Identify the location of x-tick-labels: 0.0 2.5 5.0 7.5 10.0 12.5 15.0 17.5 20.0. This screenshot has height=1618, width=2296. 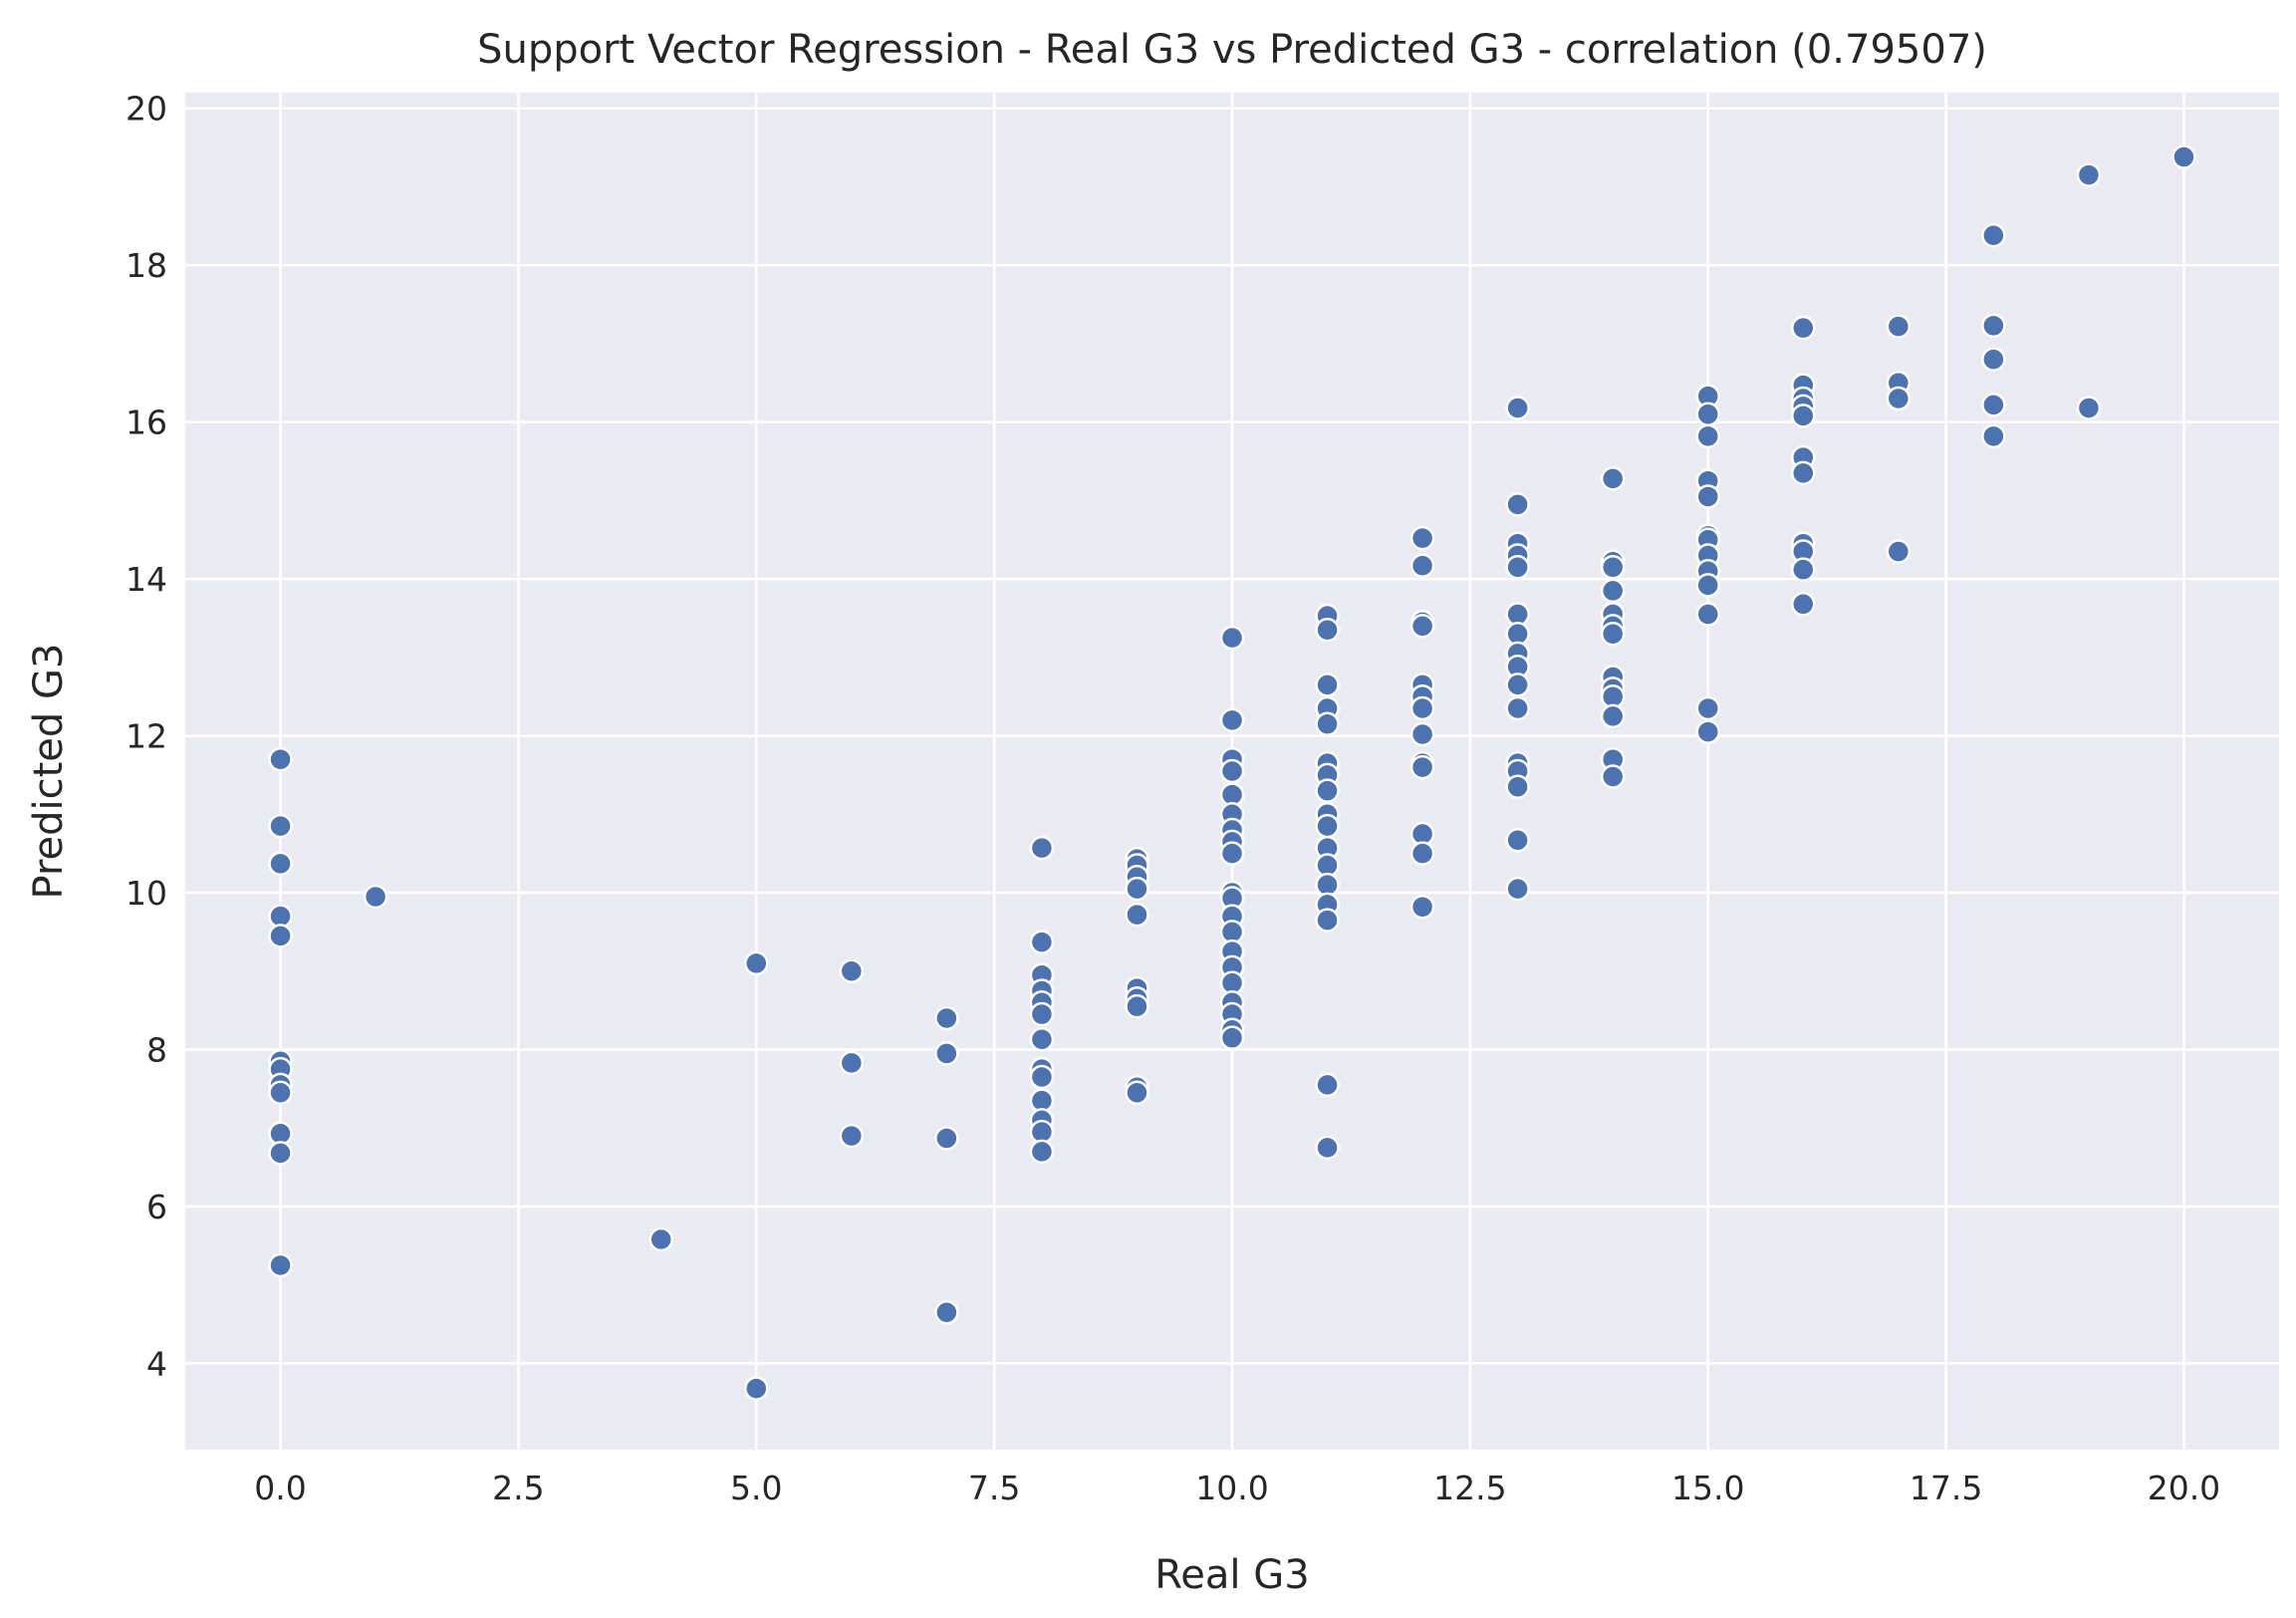
(1237, 1488).